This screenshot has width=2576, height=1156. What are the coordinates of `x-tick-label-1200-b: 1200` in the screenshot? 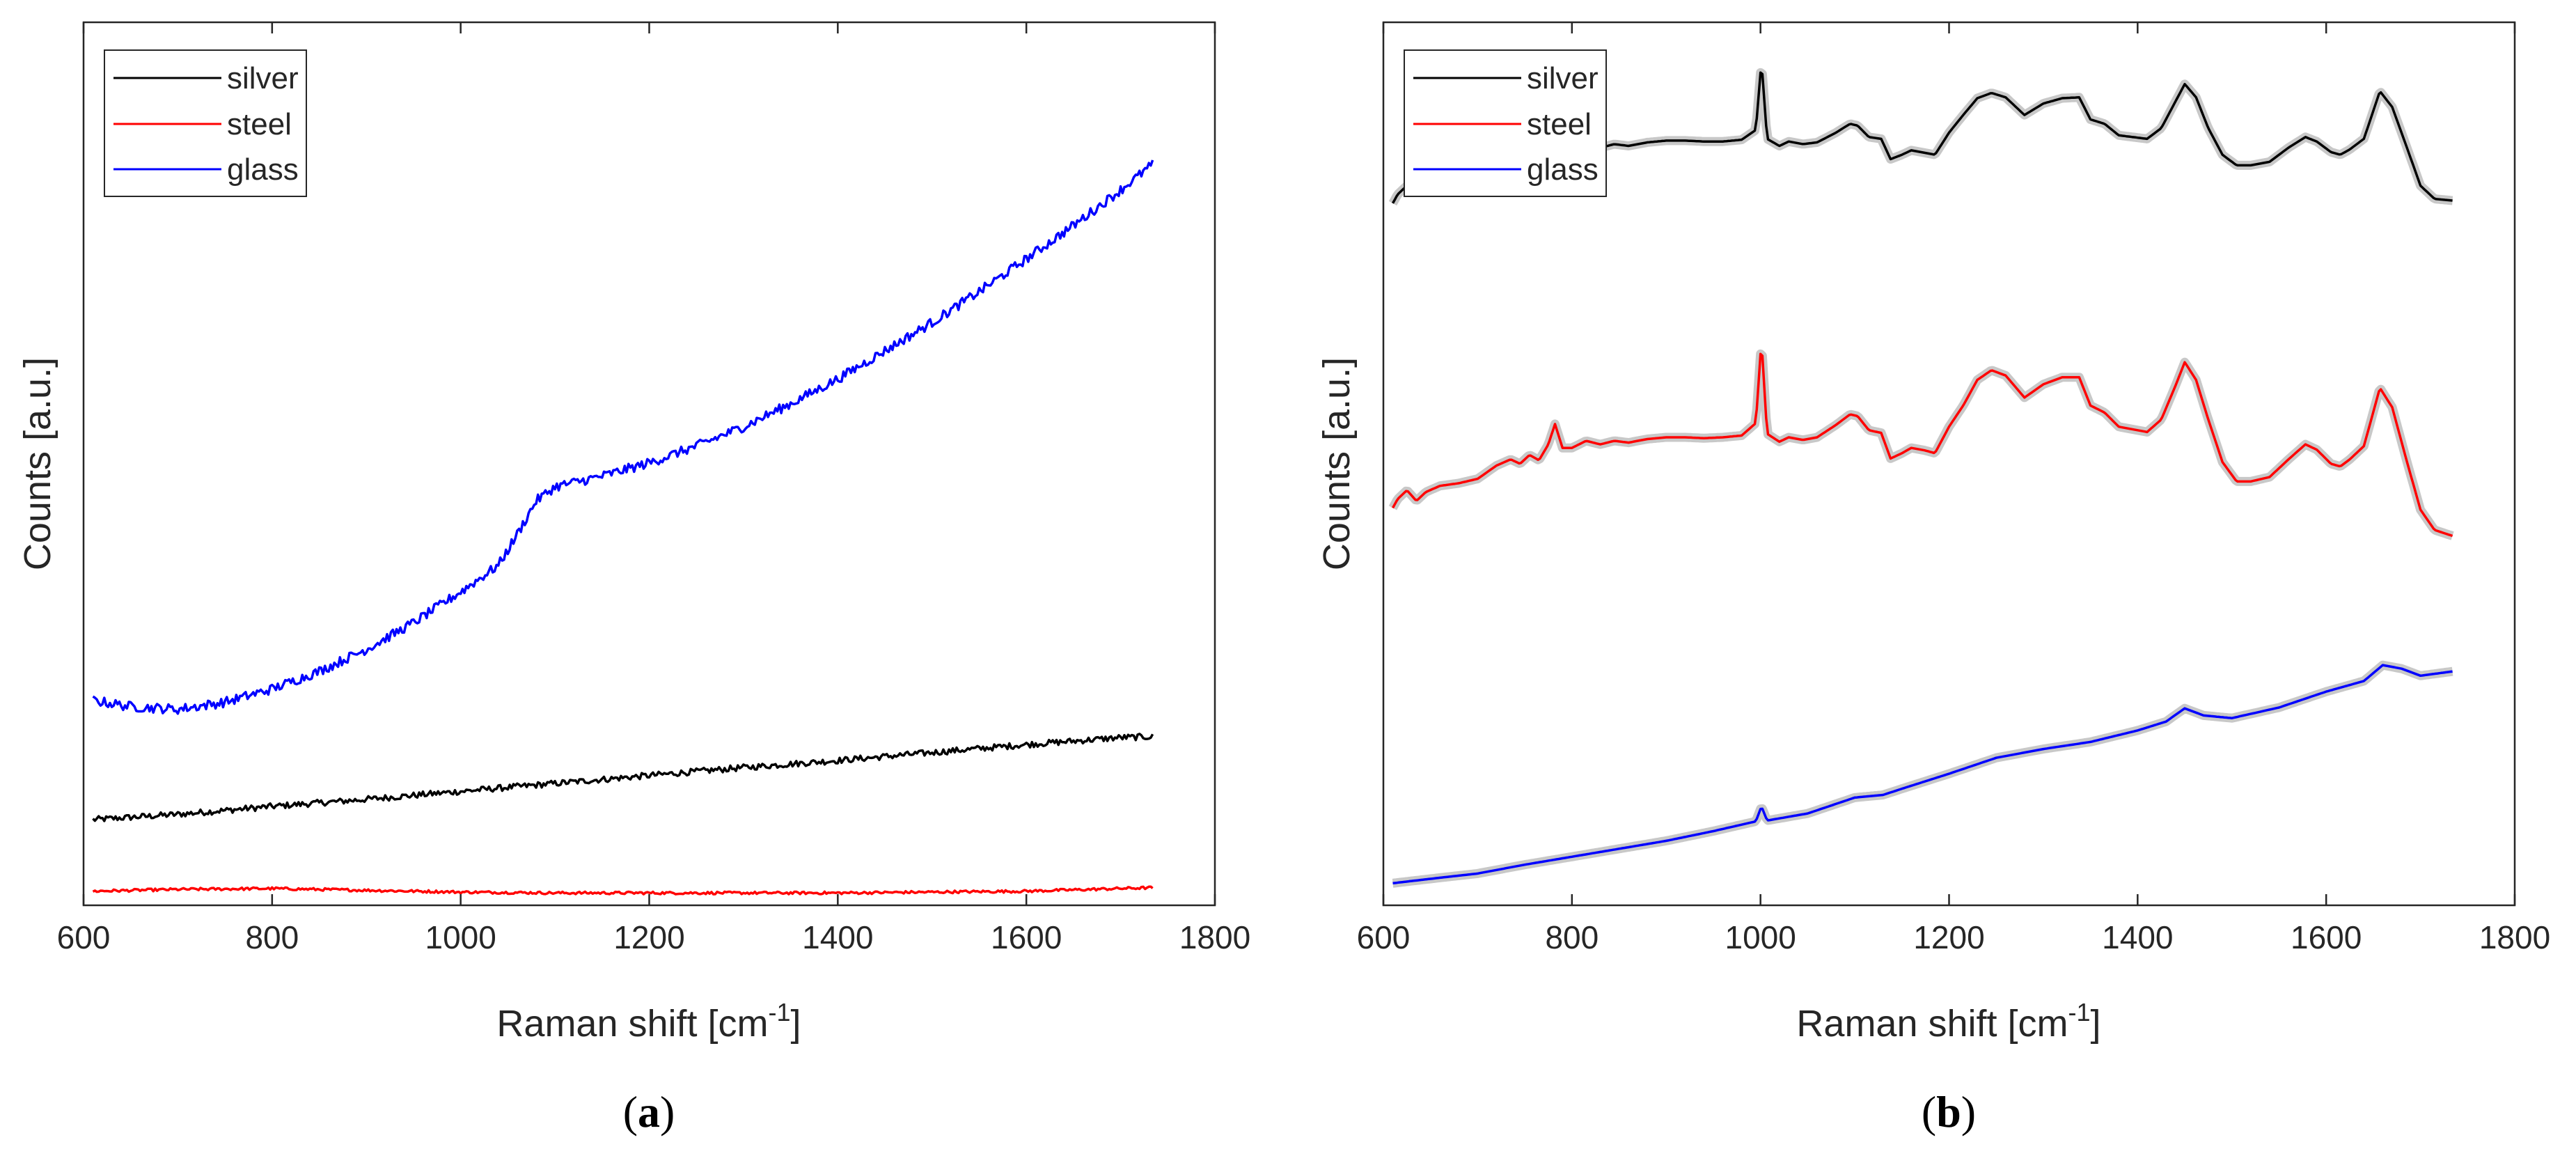 It's located at (1948, 937).